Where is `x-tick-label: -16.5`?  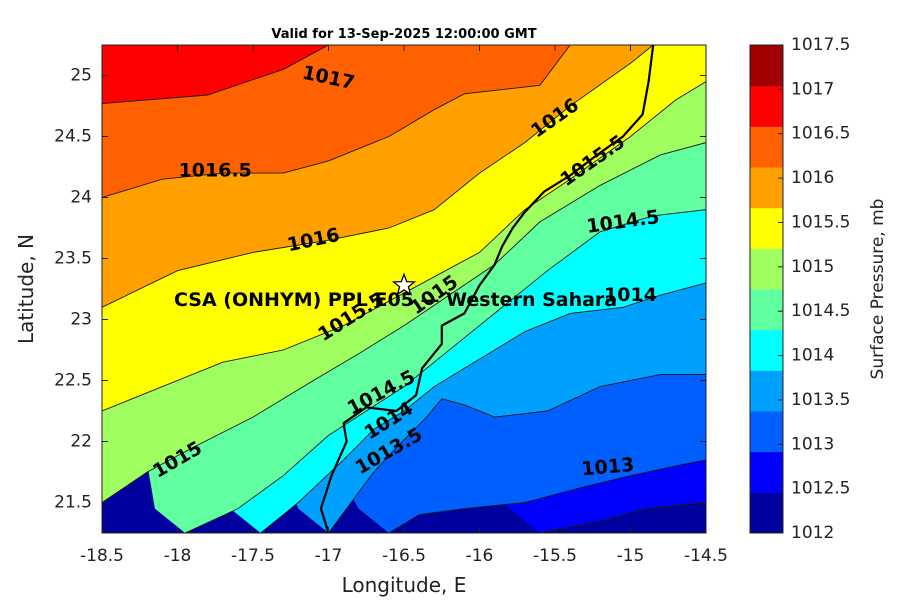 x-tick-label: -16.5 is located at coordinates (404, 556).